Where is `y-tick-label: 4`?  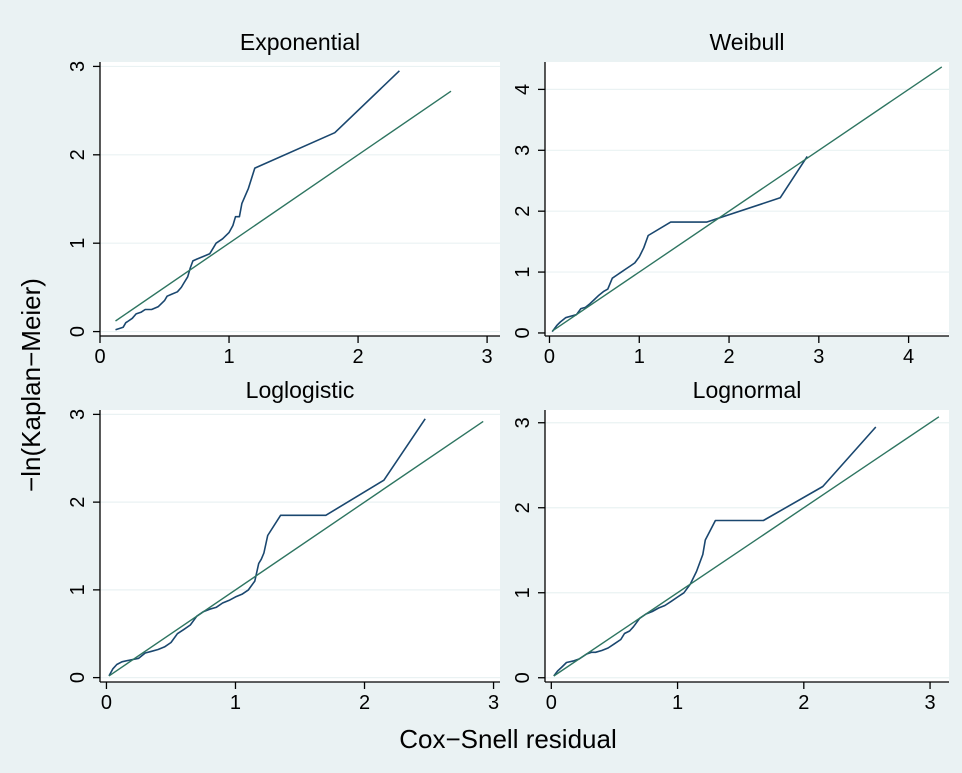 y-tick-label: 4 is located at coordinates (523, 89).